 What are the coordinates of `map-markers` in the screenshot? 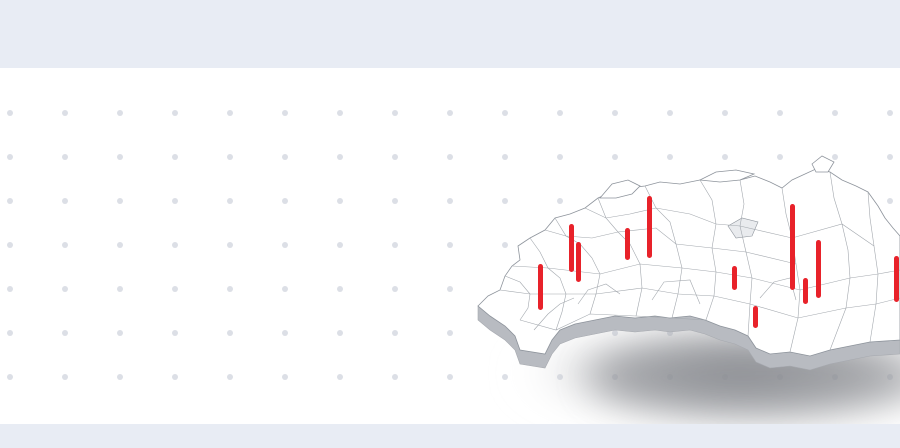 It's located at (718, 262).